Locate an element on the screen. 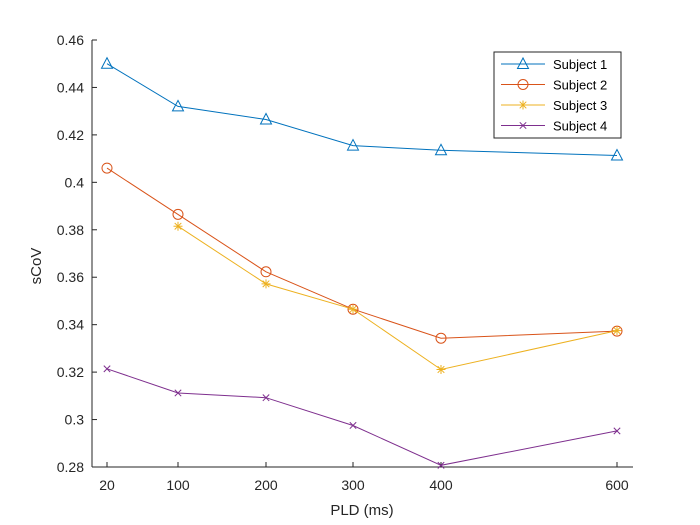 Image resolution: width=700 pixels, height=525 pixels. legend-item: Subject 3 is located at coordinates (554, 105).